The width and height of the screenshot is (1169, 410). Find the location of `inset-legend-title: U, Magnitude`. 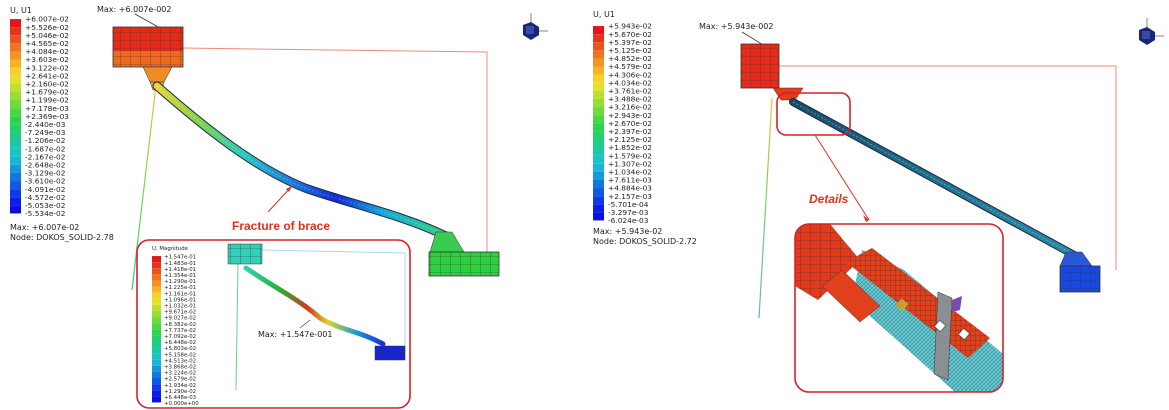

inset-legend-title: U, Magnitude is located at coordinates (170, 249).